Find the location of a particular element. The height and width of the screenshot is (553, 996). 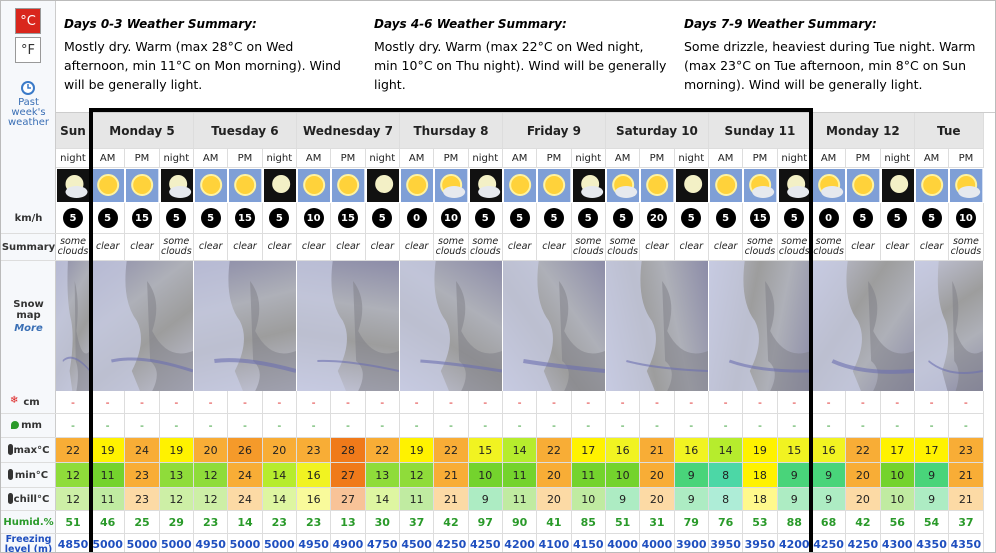

min-temp: 10 is located at coordinates (485, 475).